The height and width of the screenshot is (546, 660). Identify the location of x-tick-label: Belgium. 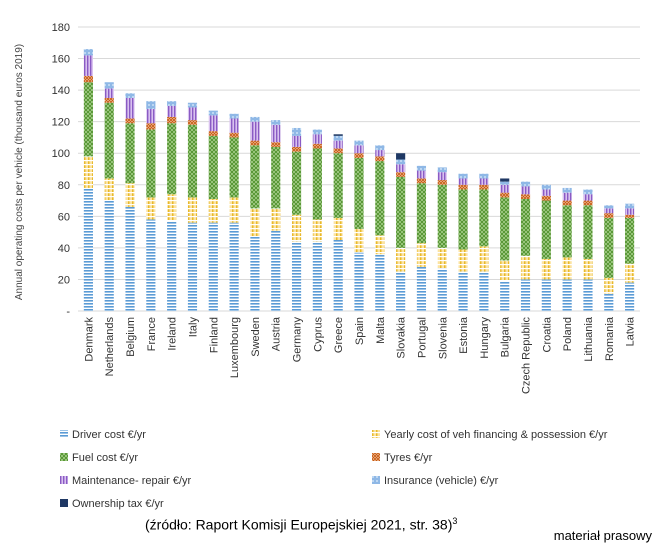
(131, 337).